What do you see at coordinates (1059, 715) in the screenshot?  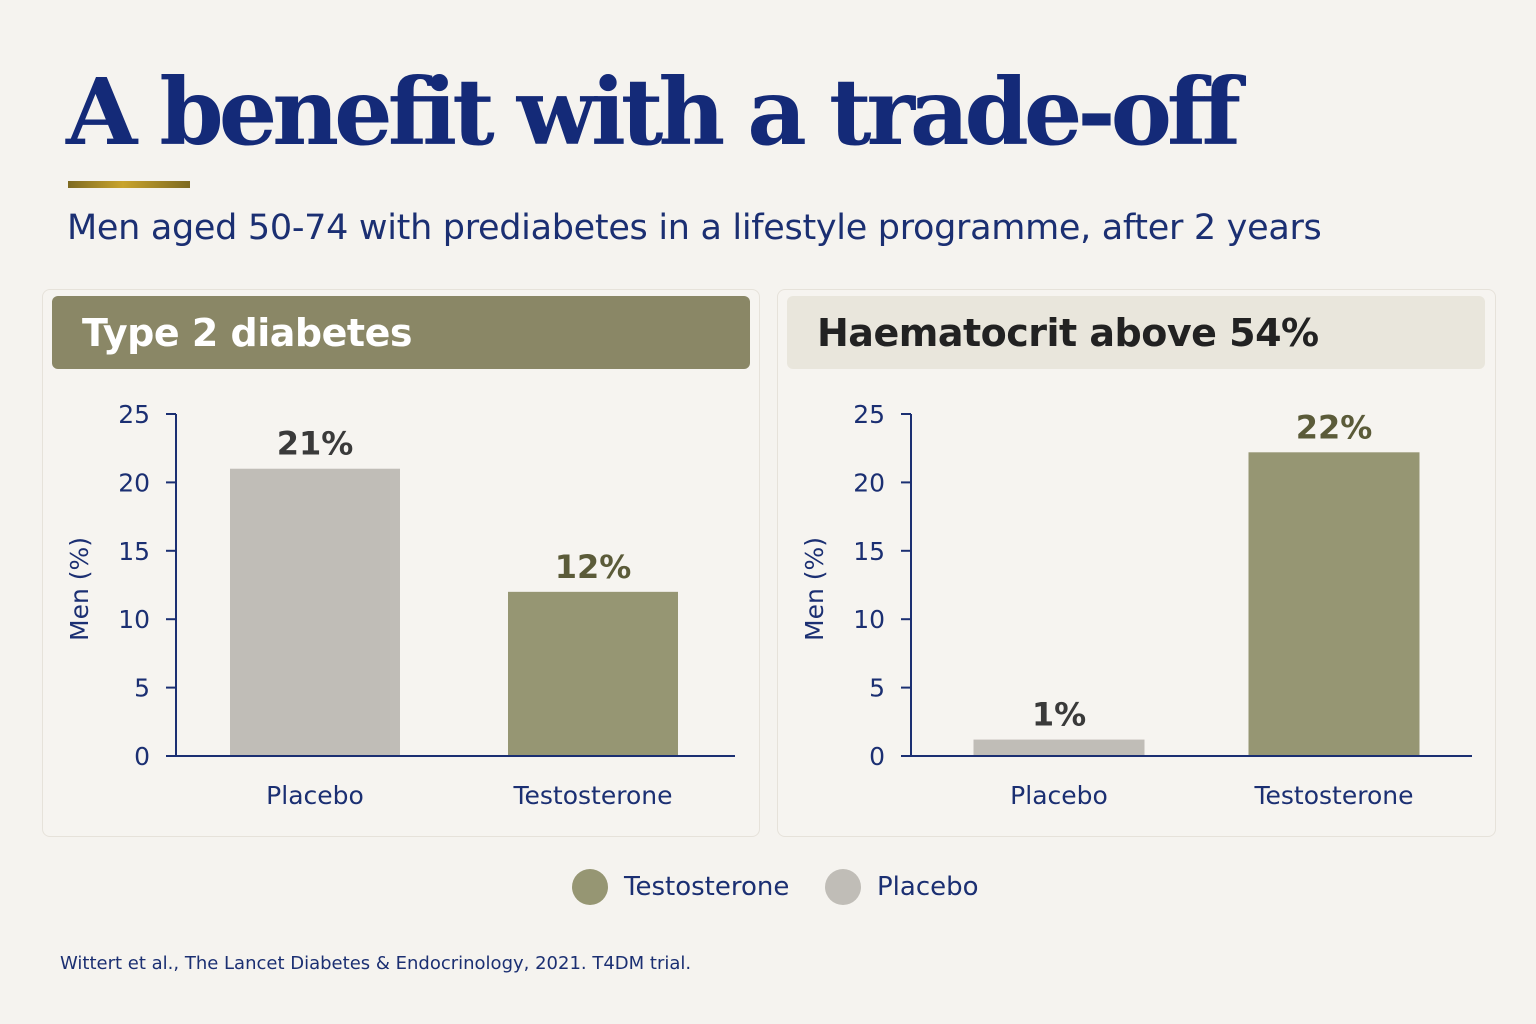 I see `data-label: 1%` at bounding box center [1059, 715].